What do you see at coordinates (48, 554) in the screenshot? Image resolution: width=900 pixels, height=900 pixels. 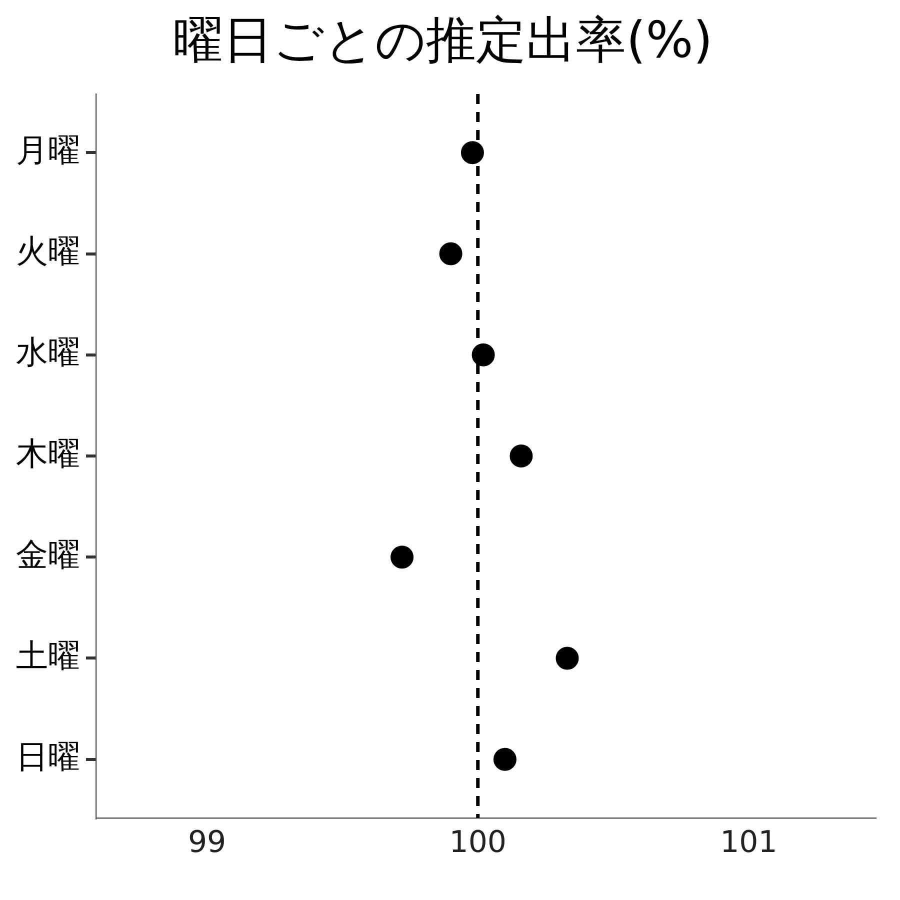 I see `y-tick-label: 金曜` at bounding box center [48, 554].